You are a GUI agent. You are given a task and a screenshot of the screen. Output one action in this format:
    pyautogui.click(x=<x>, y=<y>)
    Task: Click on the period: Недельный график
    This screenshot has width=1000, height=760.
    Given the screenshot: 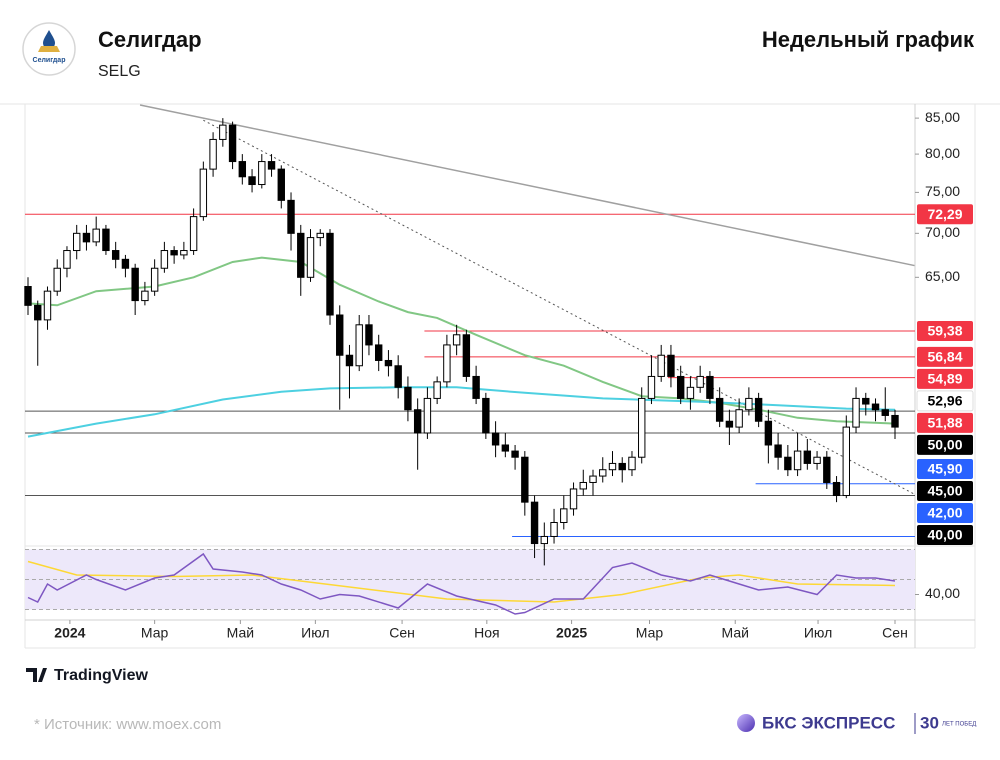 What is the action you would take?
    pyautogui.click(x=868, y=39)
    